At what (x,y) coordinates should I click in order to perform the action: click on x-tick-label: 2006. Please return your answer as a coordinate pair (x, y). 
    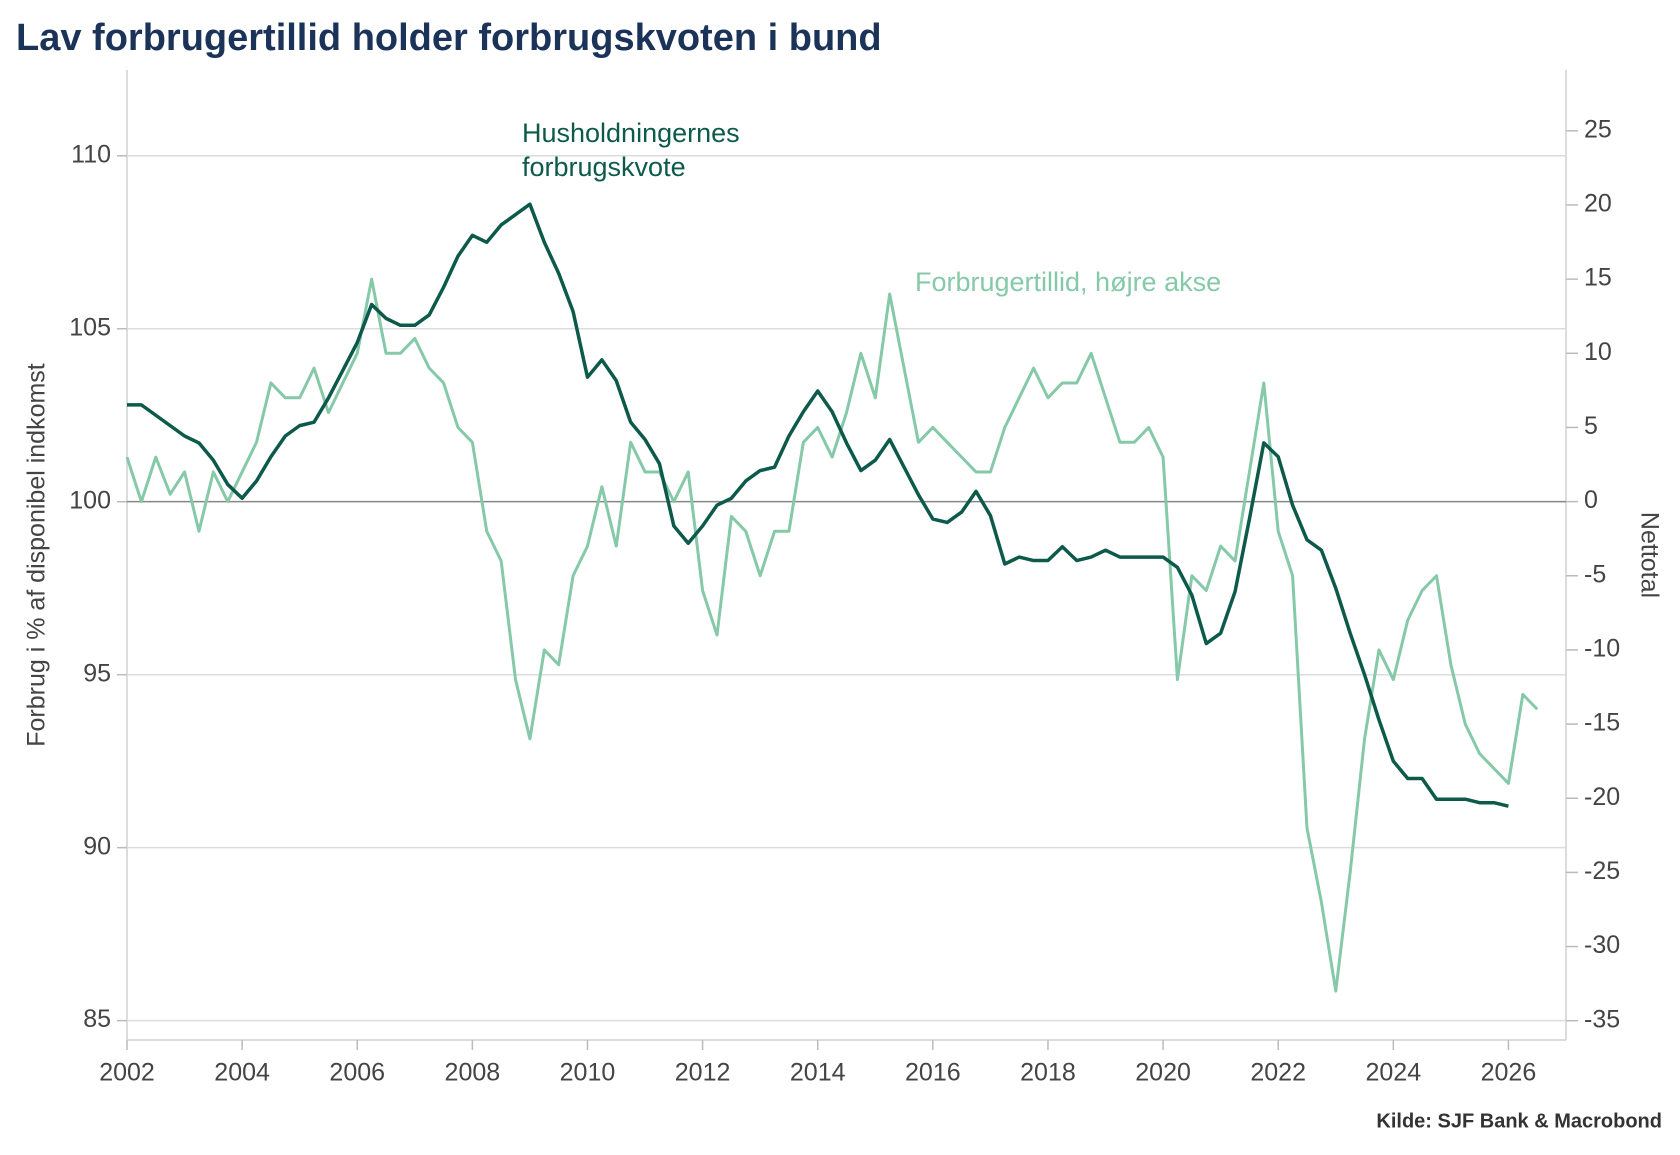
    Looking at the image, I should click on (357, 1073).